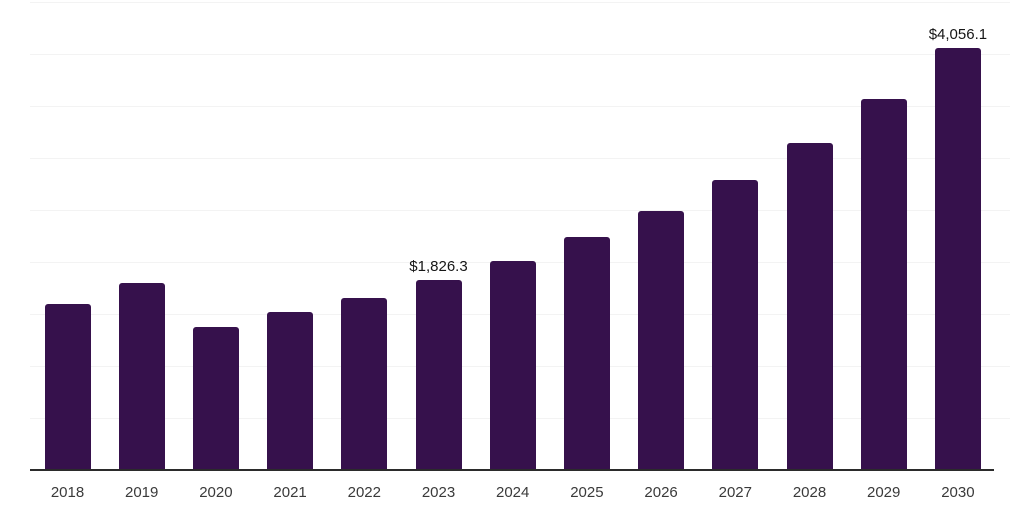  Describe the element at coordinates (142, 492) in the screenshot. I see `x-tick-label-2019: 2019` at that location.